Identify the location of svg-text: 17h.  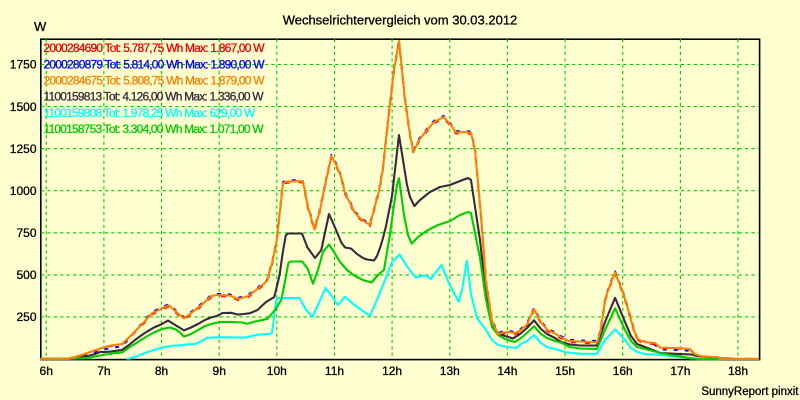
(680, 371).